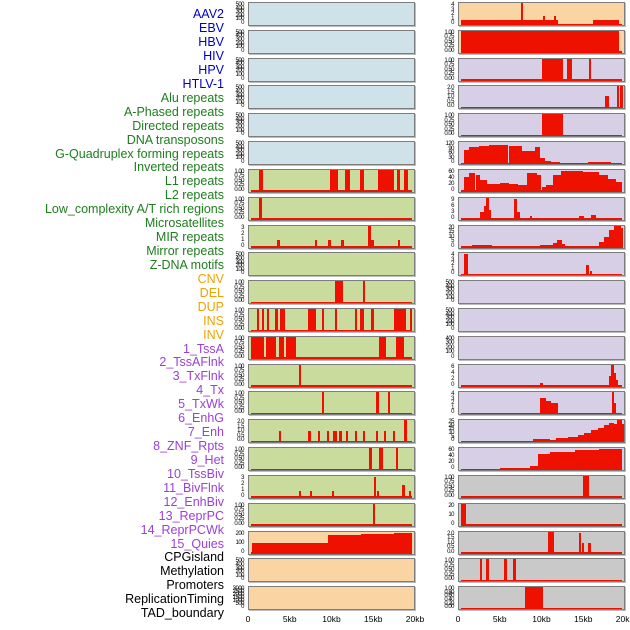 Image resolution: width=630 pixels, height=630 pixels. Describe the element at coordinates (541, 97) in the screenshot. I see `track-panel-2-tssaflnk` at that location.